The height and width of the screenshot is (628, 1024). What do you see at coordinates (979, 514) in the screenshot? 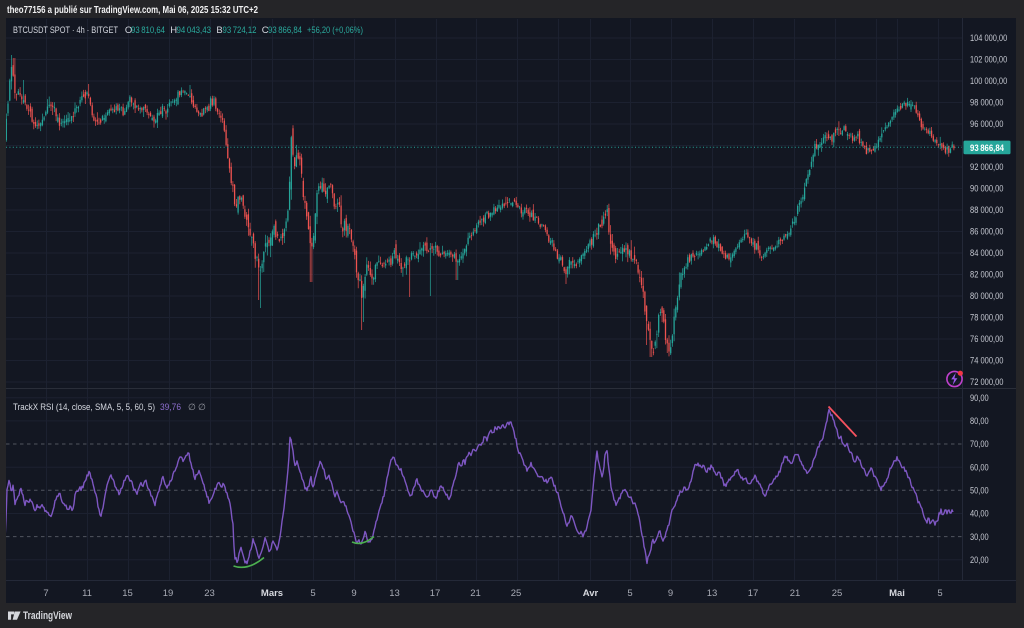
I see `svg-text: 40,00` at bounding box center [979, 514].